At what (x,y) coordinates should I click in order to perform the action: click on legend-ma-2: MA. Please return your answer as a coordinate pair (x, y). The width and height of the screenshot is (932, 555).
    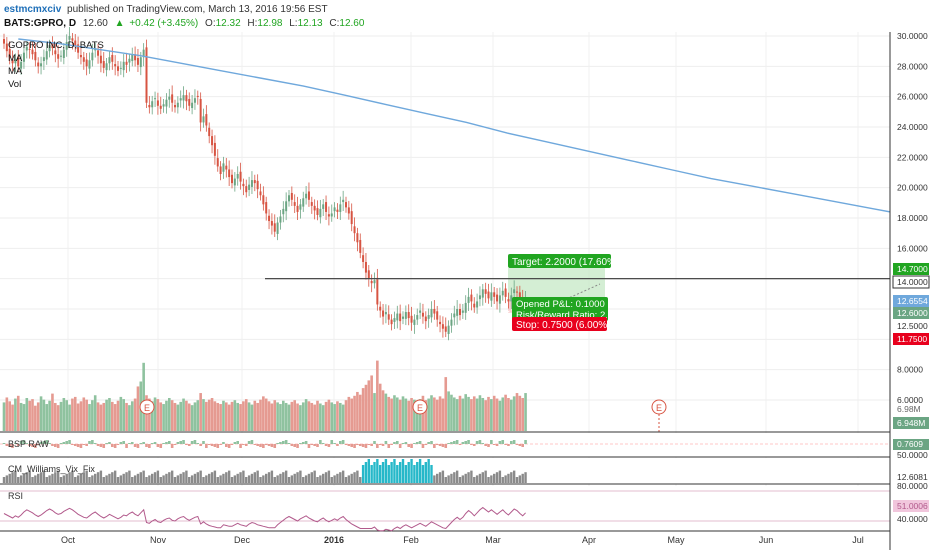
    Looking at the image, I should click on (15, 71).